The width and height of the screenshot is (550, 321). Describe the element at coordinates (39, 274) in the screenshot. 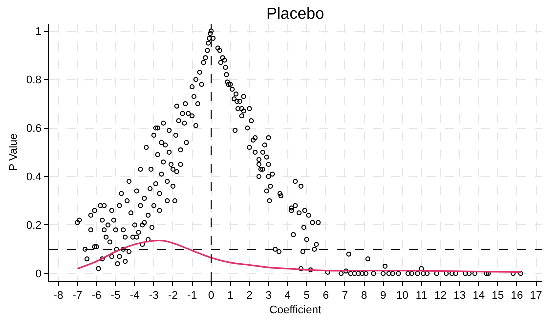

I see `y-tick-label: 0` at that location.